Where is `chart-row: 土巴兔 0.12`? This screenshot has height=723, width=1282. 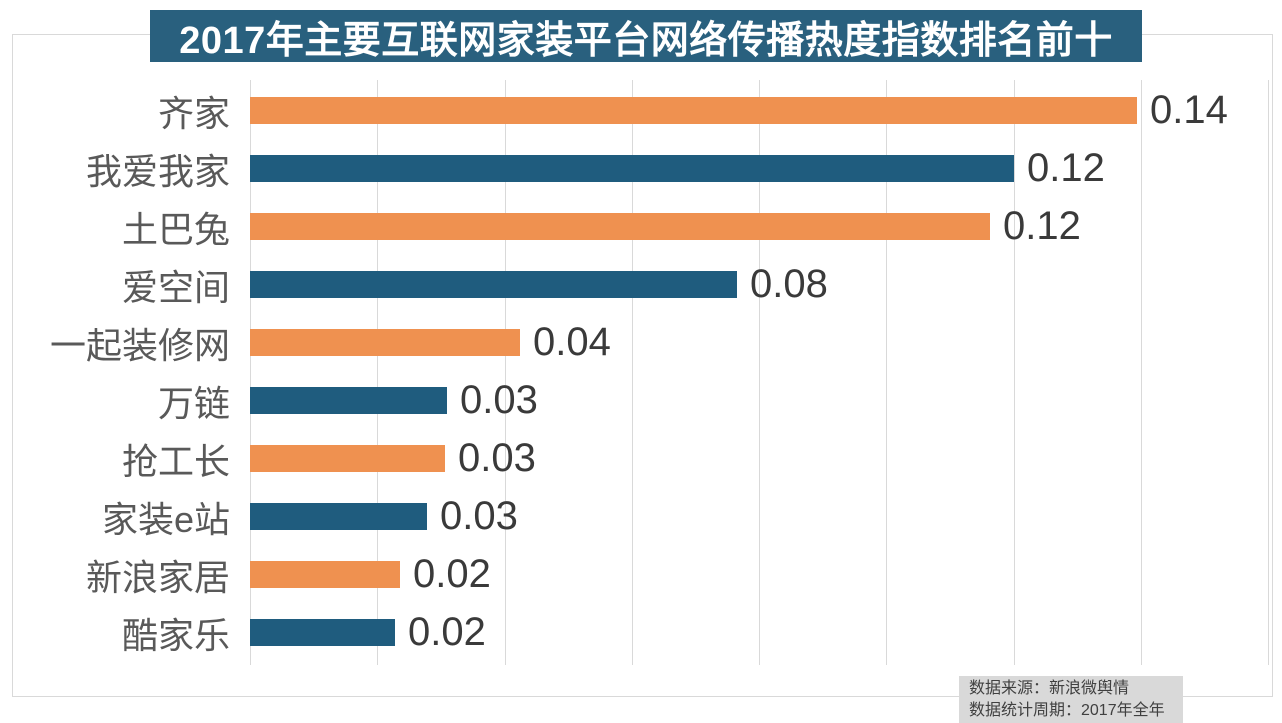
chart-row: 土巴兔 0.12 is located at coordinates (641, 227).